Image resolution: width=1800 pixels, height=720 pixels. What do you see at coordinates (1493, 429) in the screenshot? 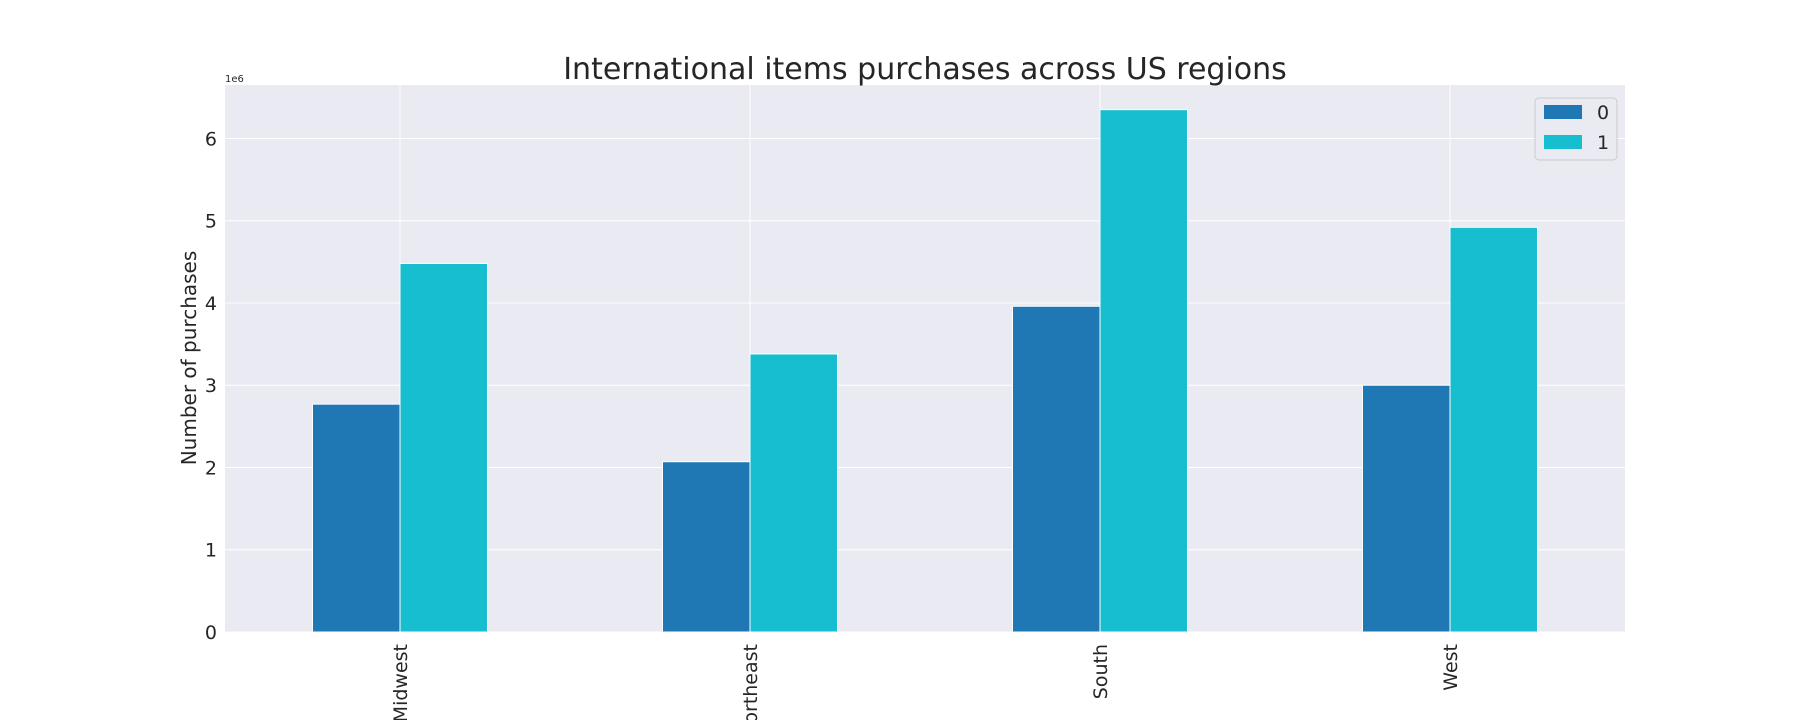
I see `bar-series-1-west` at bounding box center [1493, 429].